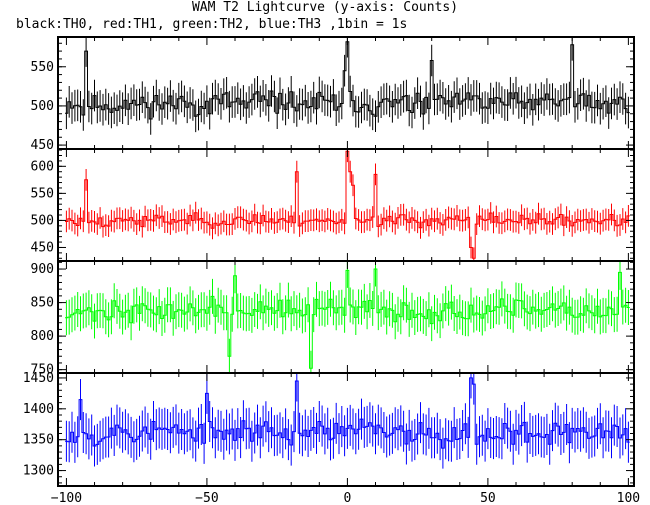 This screenshot has height=505, width=650. What do you see at coordinates (42, 220) in the screenshot?
I see `ytick-label-TH1-500: 500` at bounding box center [42, 220].